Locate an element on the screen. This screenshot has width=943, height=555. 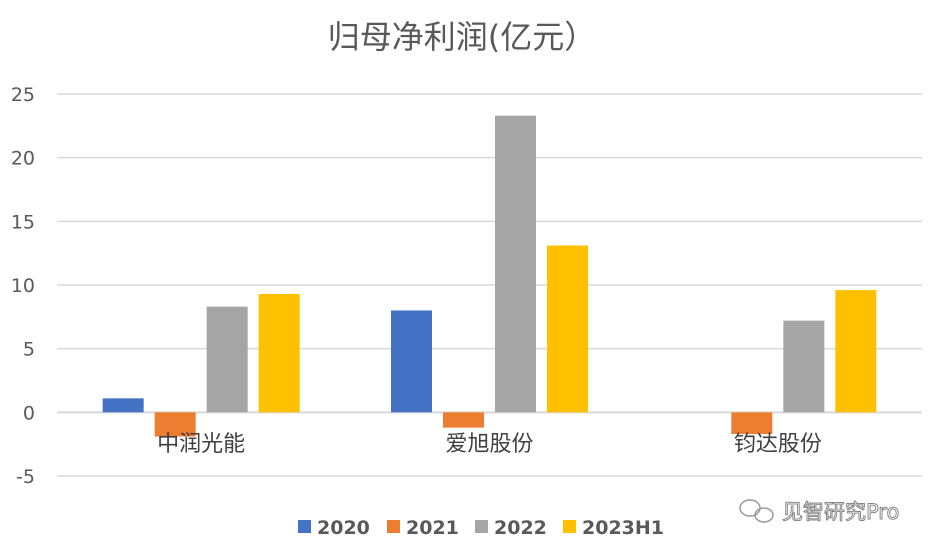
y-tick-label: 5 is located at coordinates (29, 350).